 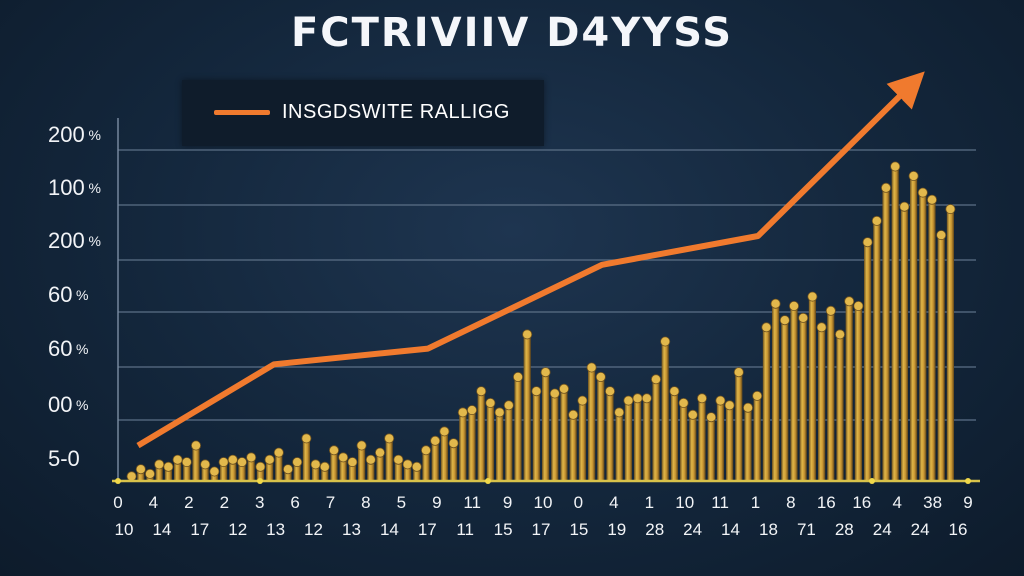 What do you see at coordinates (512, 33) in the screenshot?
I see `chart-title: FCTRIVIIV D4YYSS` at bounding box center [512, 33].